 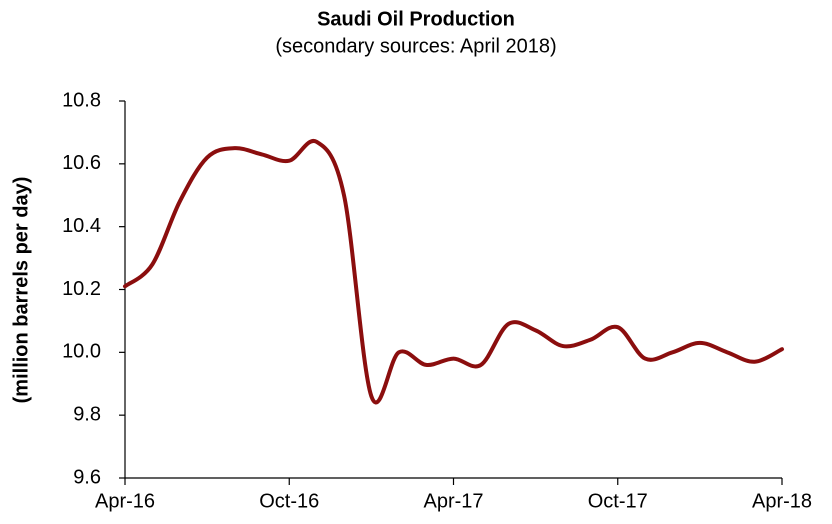 I want to click on y-axis-label: (million barrels per day), so click(x=21, y=290).